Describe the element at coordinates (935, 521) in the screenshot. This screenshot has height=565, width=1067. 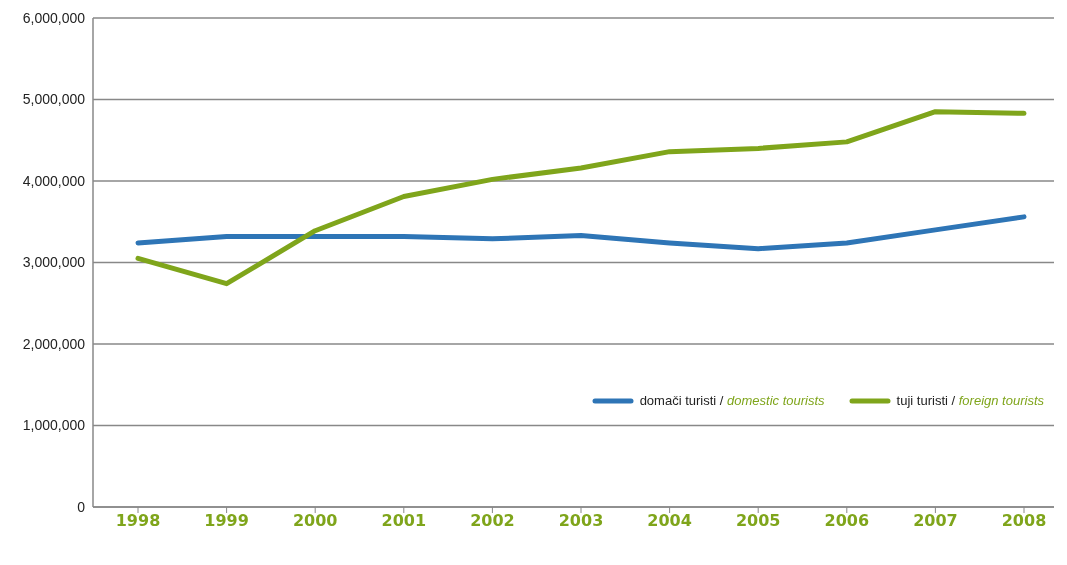
I see `x-tick-label: 2007` at that location.